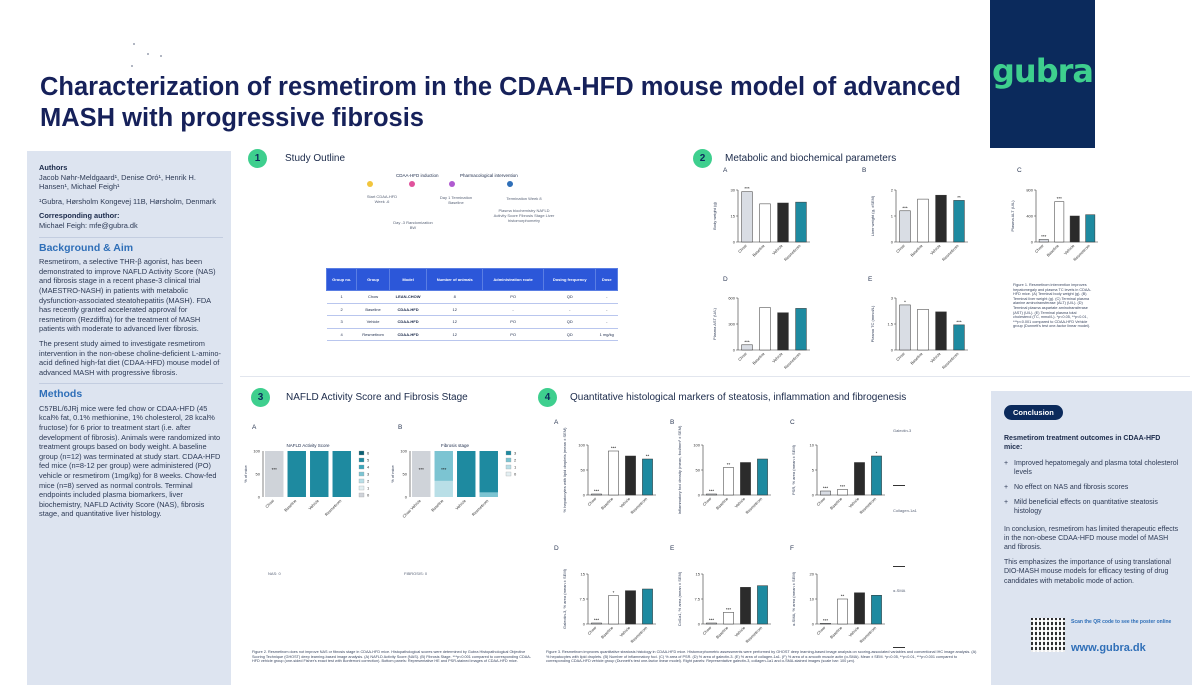  What do you see at coordinates (892, 298) in the screenshot?
I see `y-tick-label: 3` at bounding box center [892, 298].